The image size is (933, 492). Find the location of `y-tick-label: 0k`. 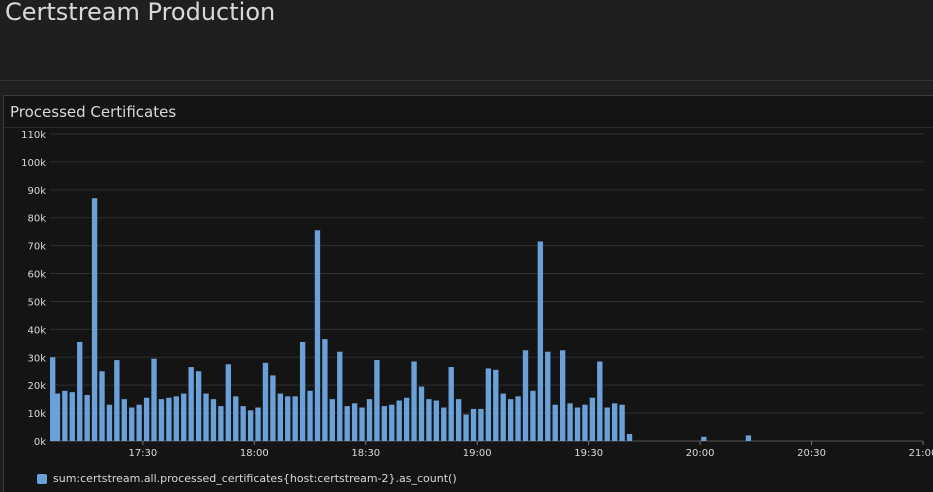

y-tick-label: 0k is located at coordinates (40, 442).